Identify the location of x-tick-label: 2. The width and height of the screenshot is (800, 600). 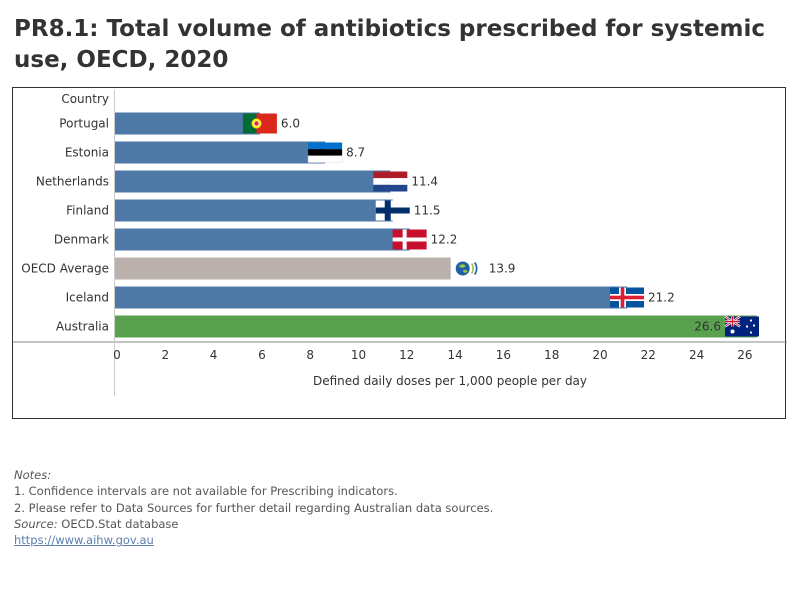
(165, 355).